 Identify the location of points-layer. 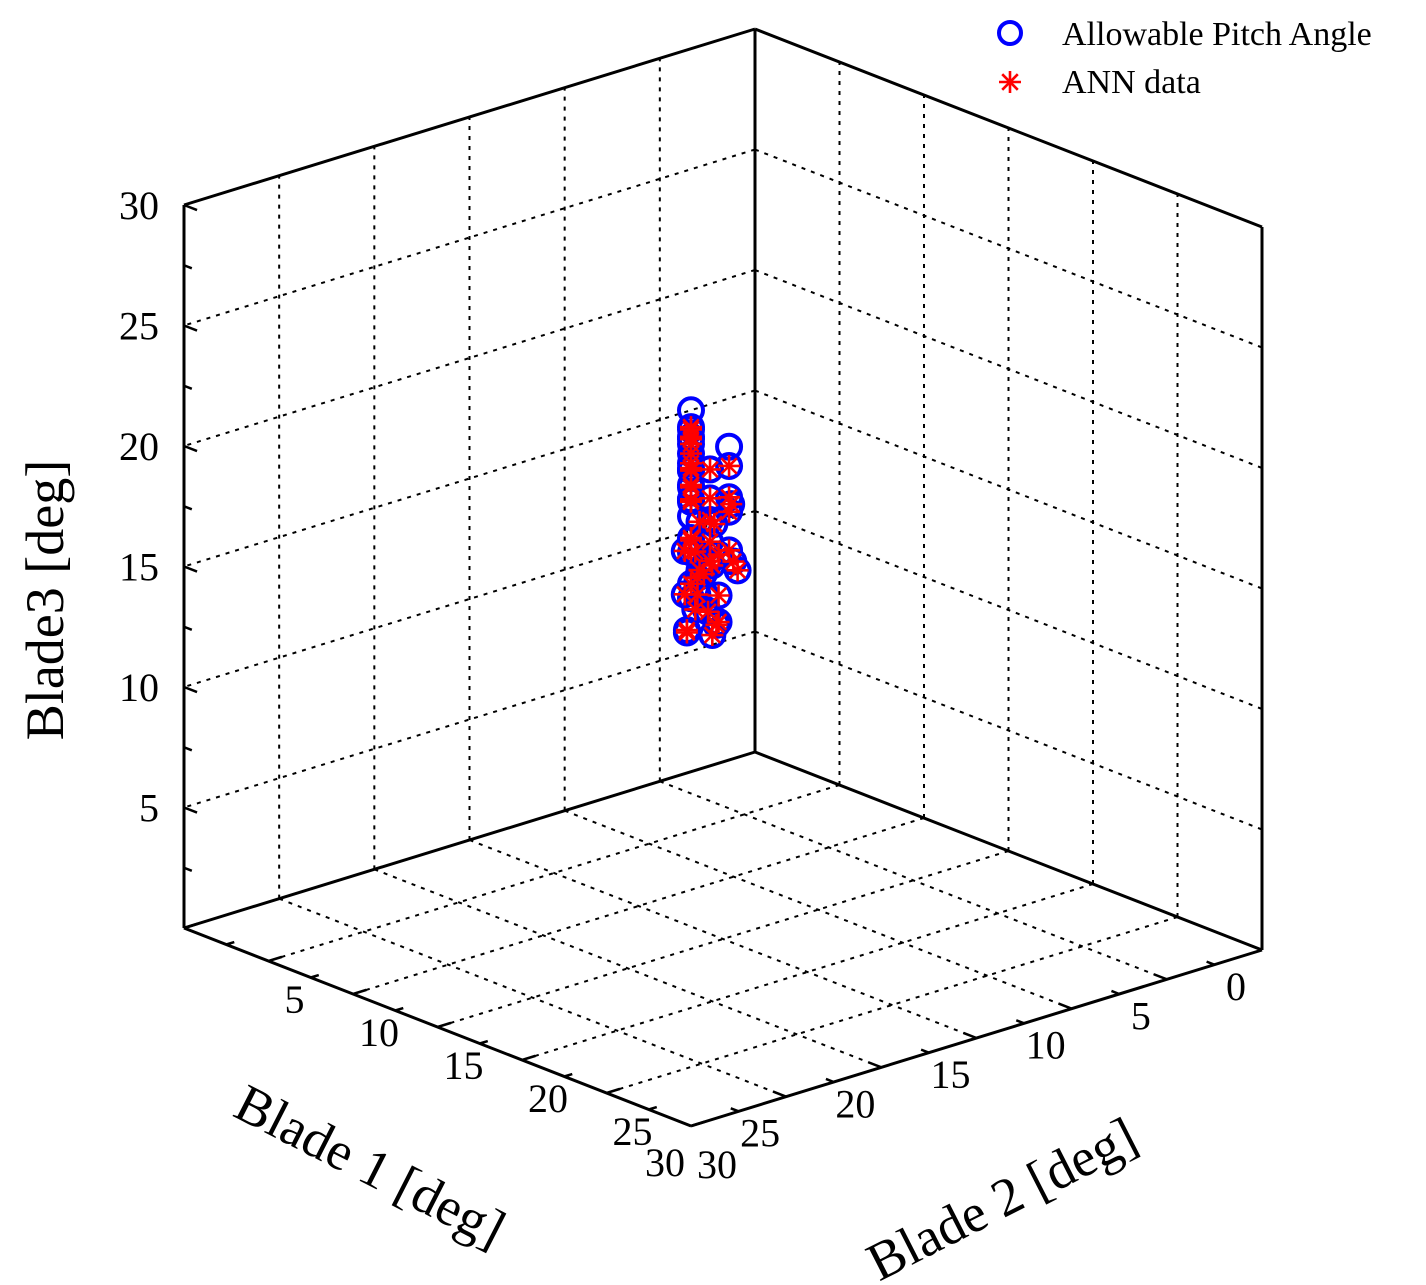
(711, 523).